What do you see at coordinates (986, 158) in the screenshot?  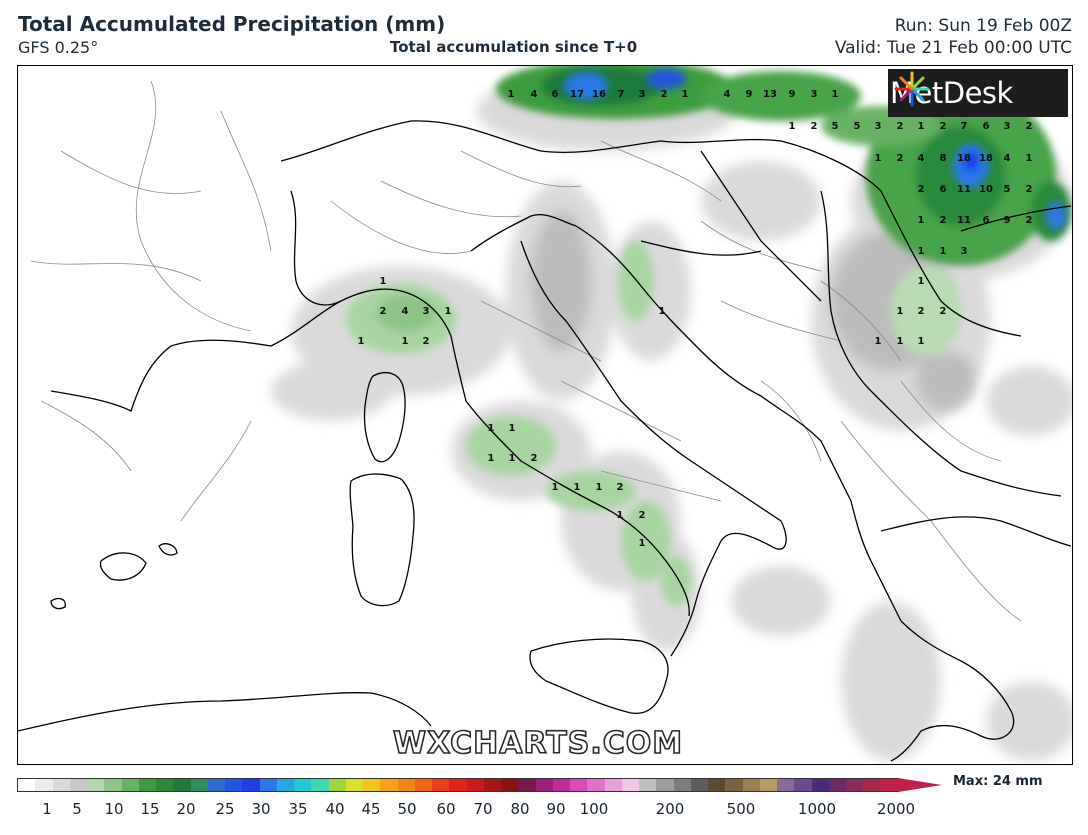 I see `rainfall-value: 18` at bounding box center [986, 158].